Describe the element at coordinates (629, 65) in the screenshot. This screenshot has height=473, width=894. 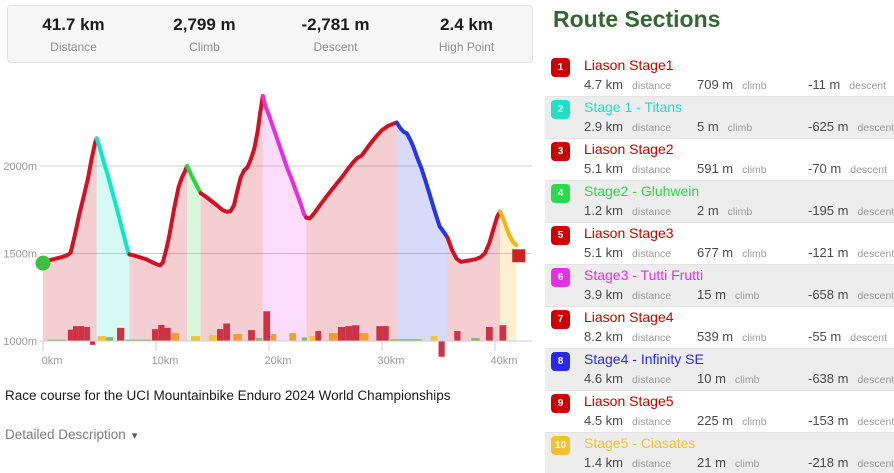
I see `section-title: Liason Stage1` at that location.